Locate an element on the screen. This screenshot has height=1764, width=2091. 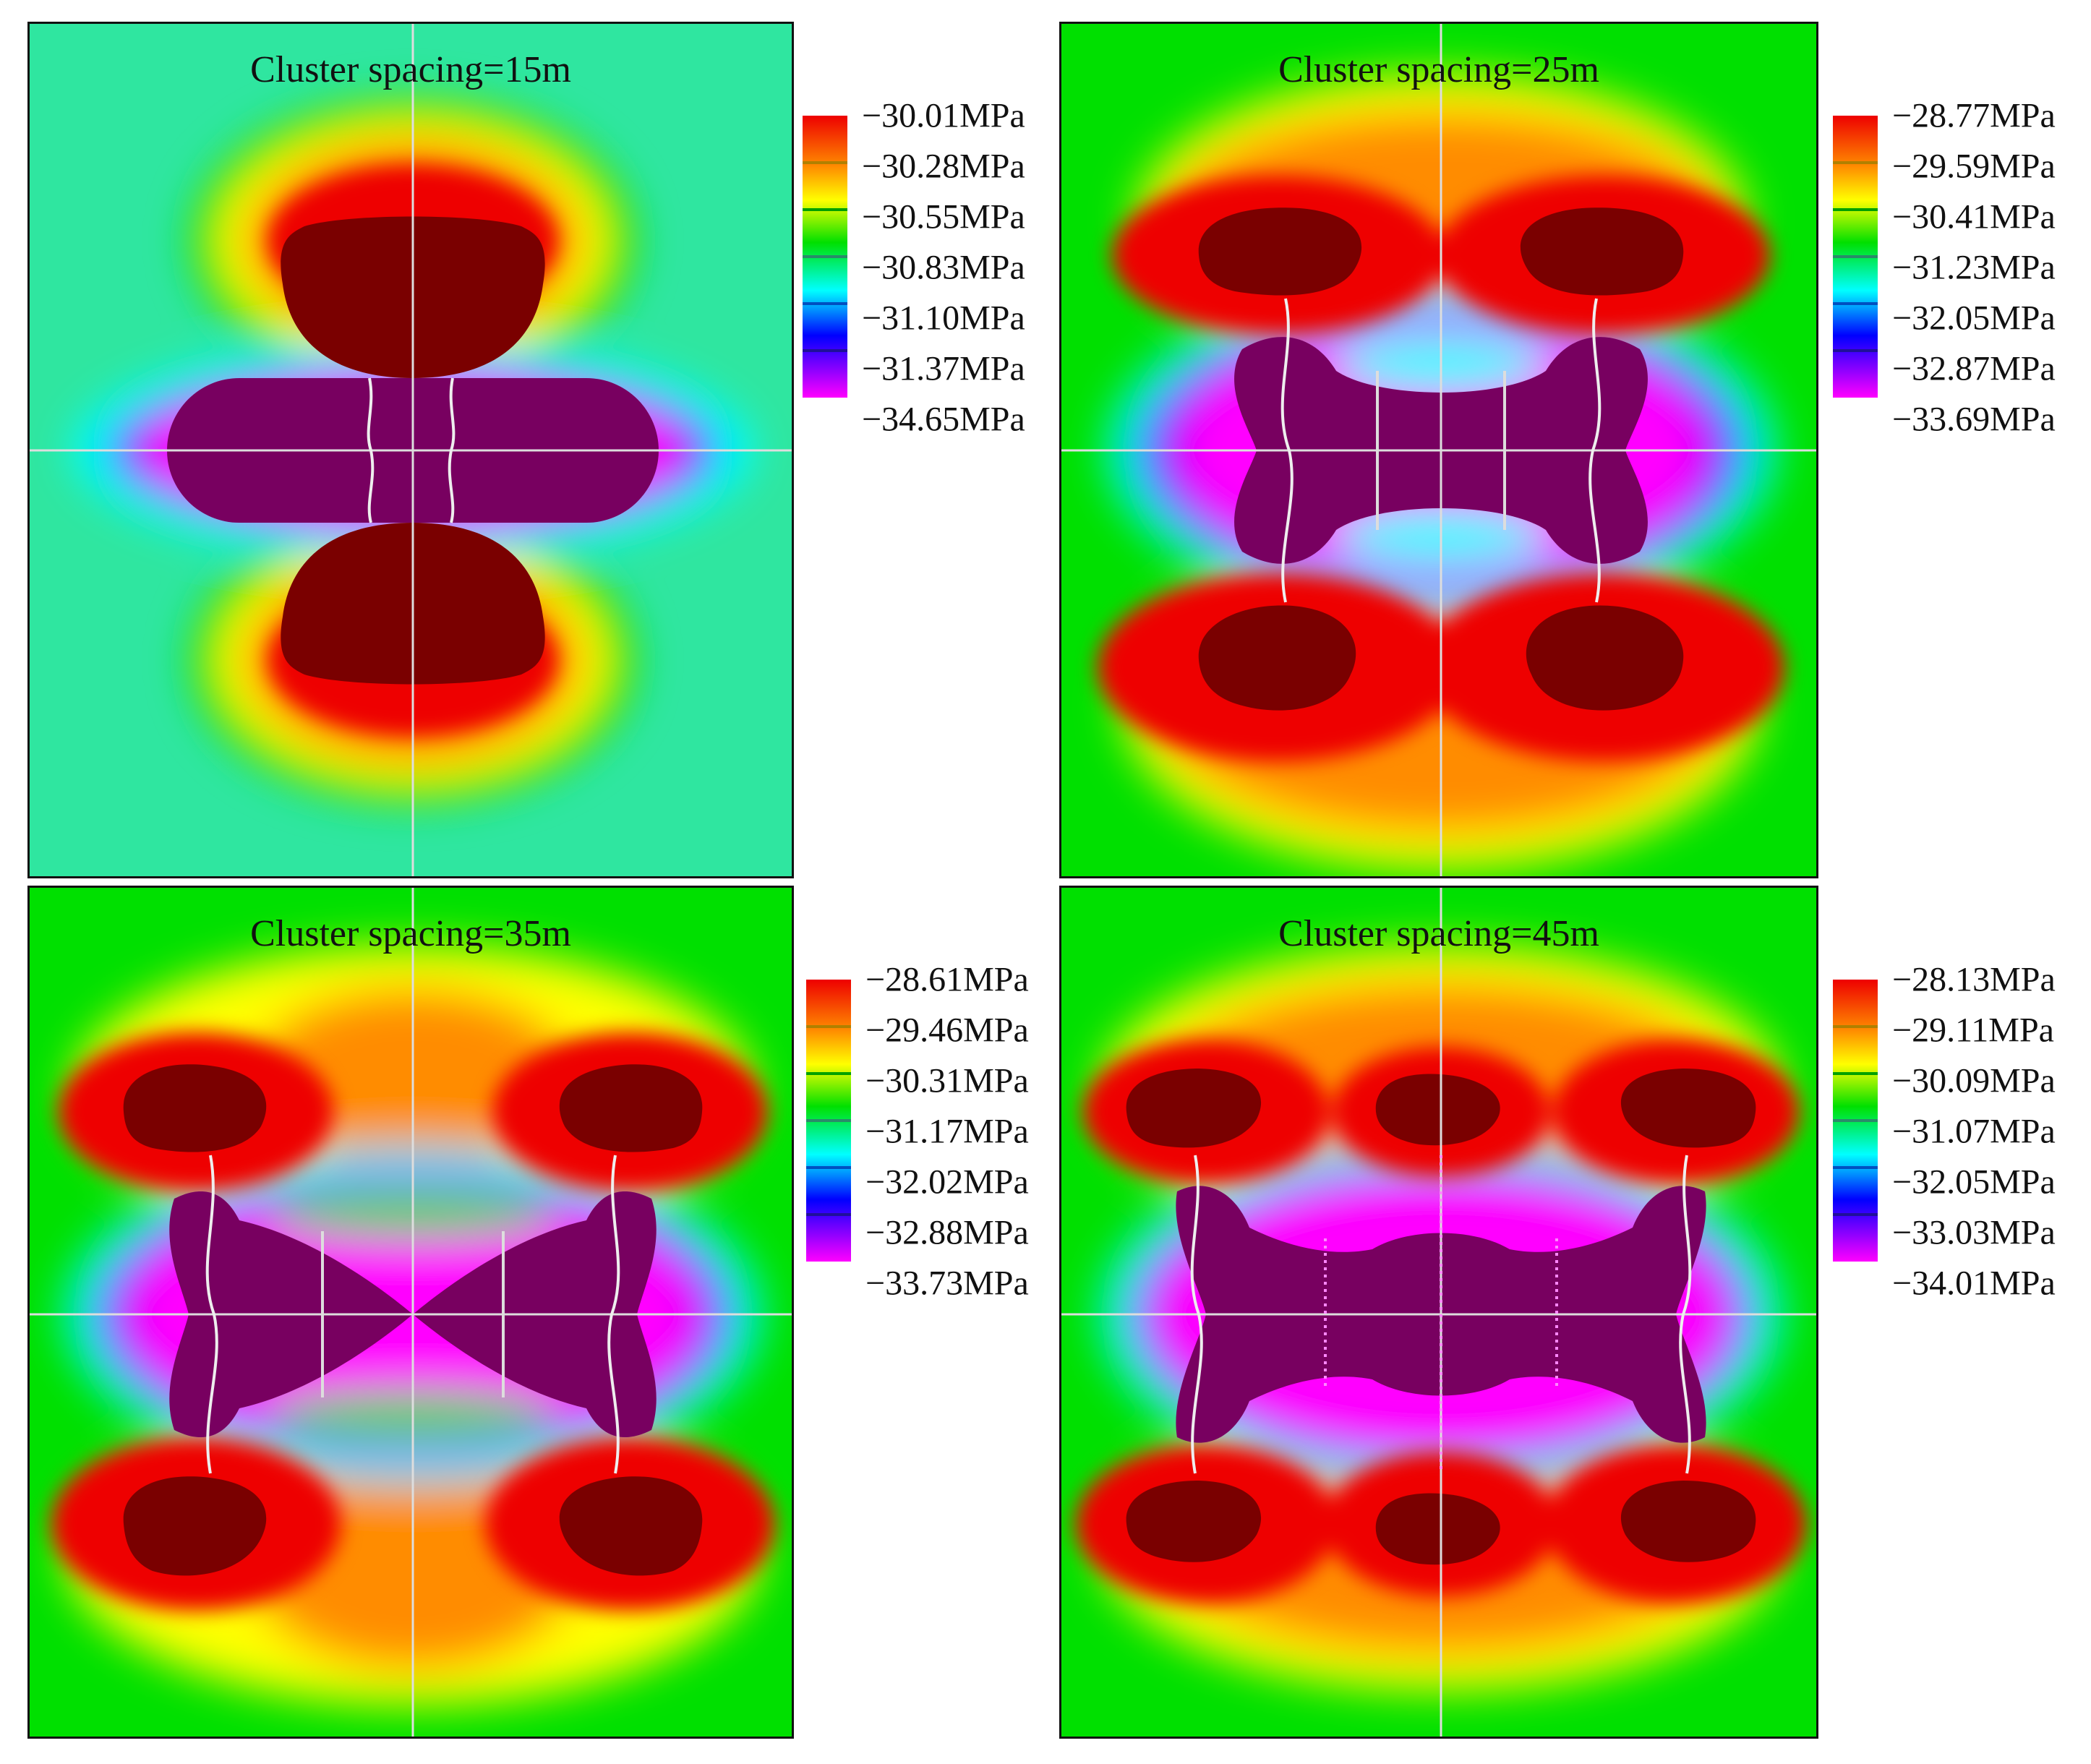
panel-title: Cluster spacing=35m is located at coordinates (410, 933).